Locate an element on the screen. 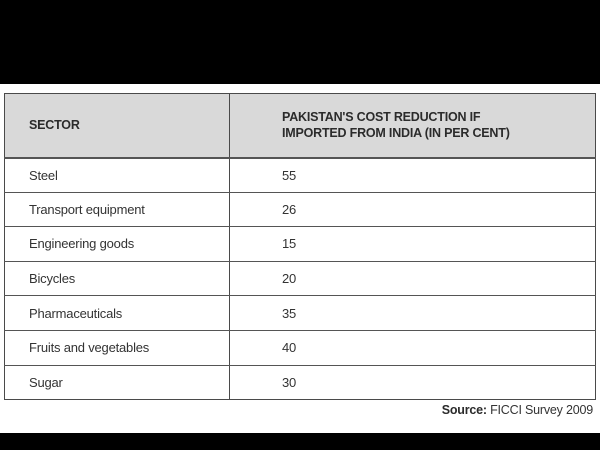 The width and height of the screenshot is (600, 450). value-cell: 15 is located at coordinates (412, 244).